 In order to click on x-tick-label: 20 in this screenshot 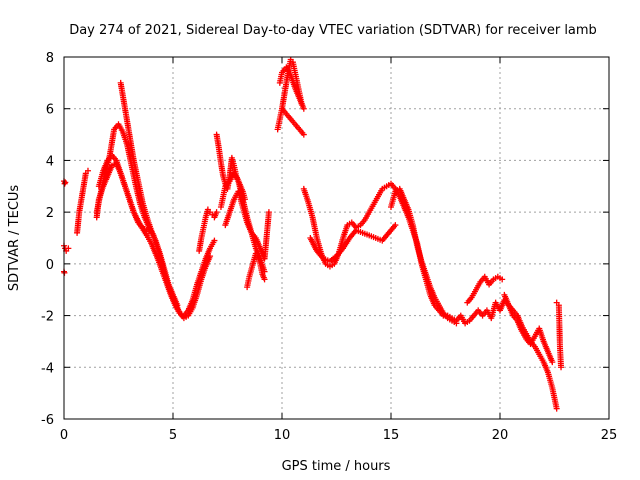, I will do `click(500, 435)`.